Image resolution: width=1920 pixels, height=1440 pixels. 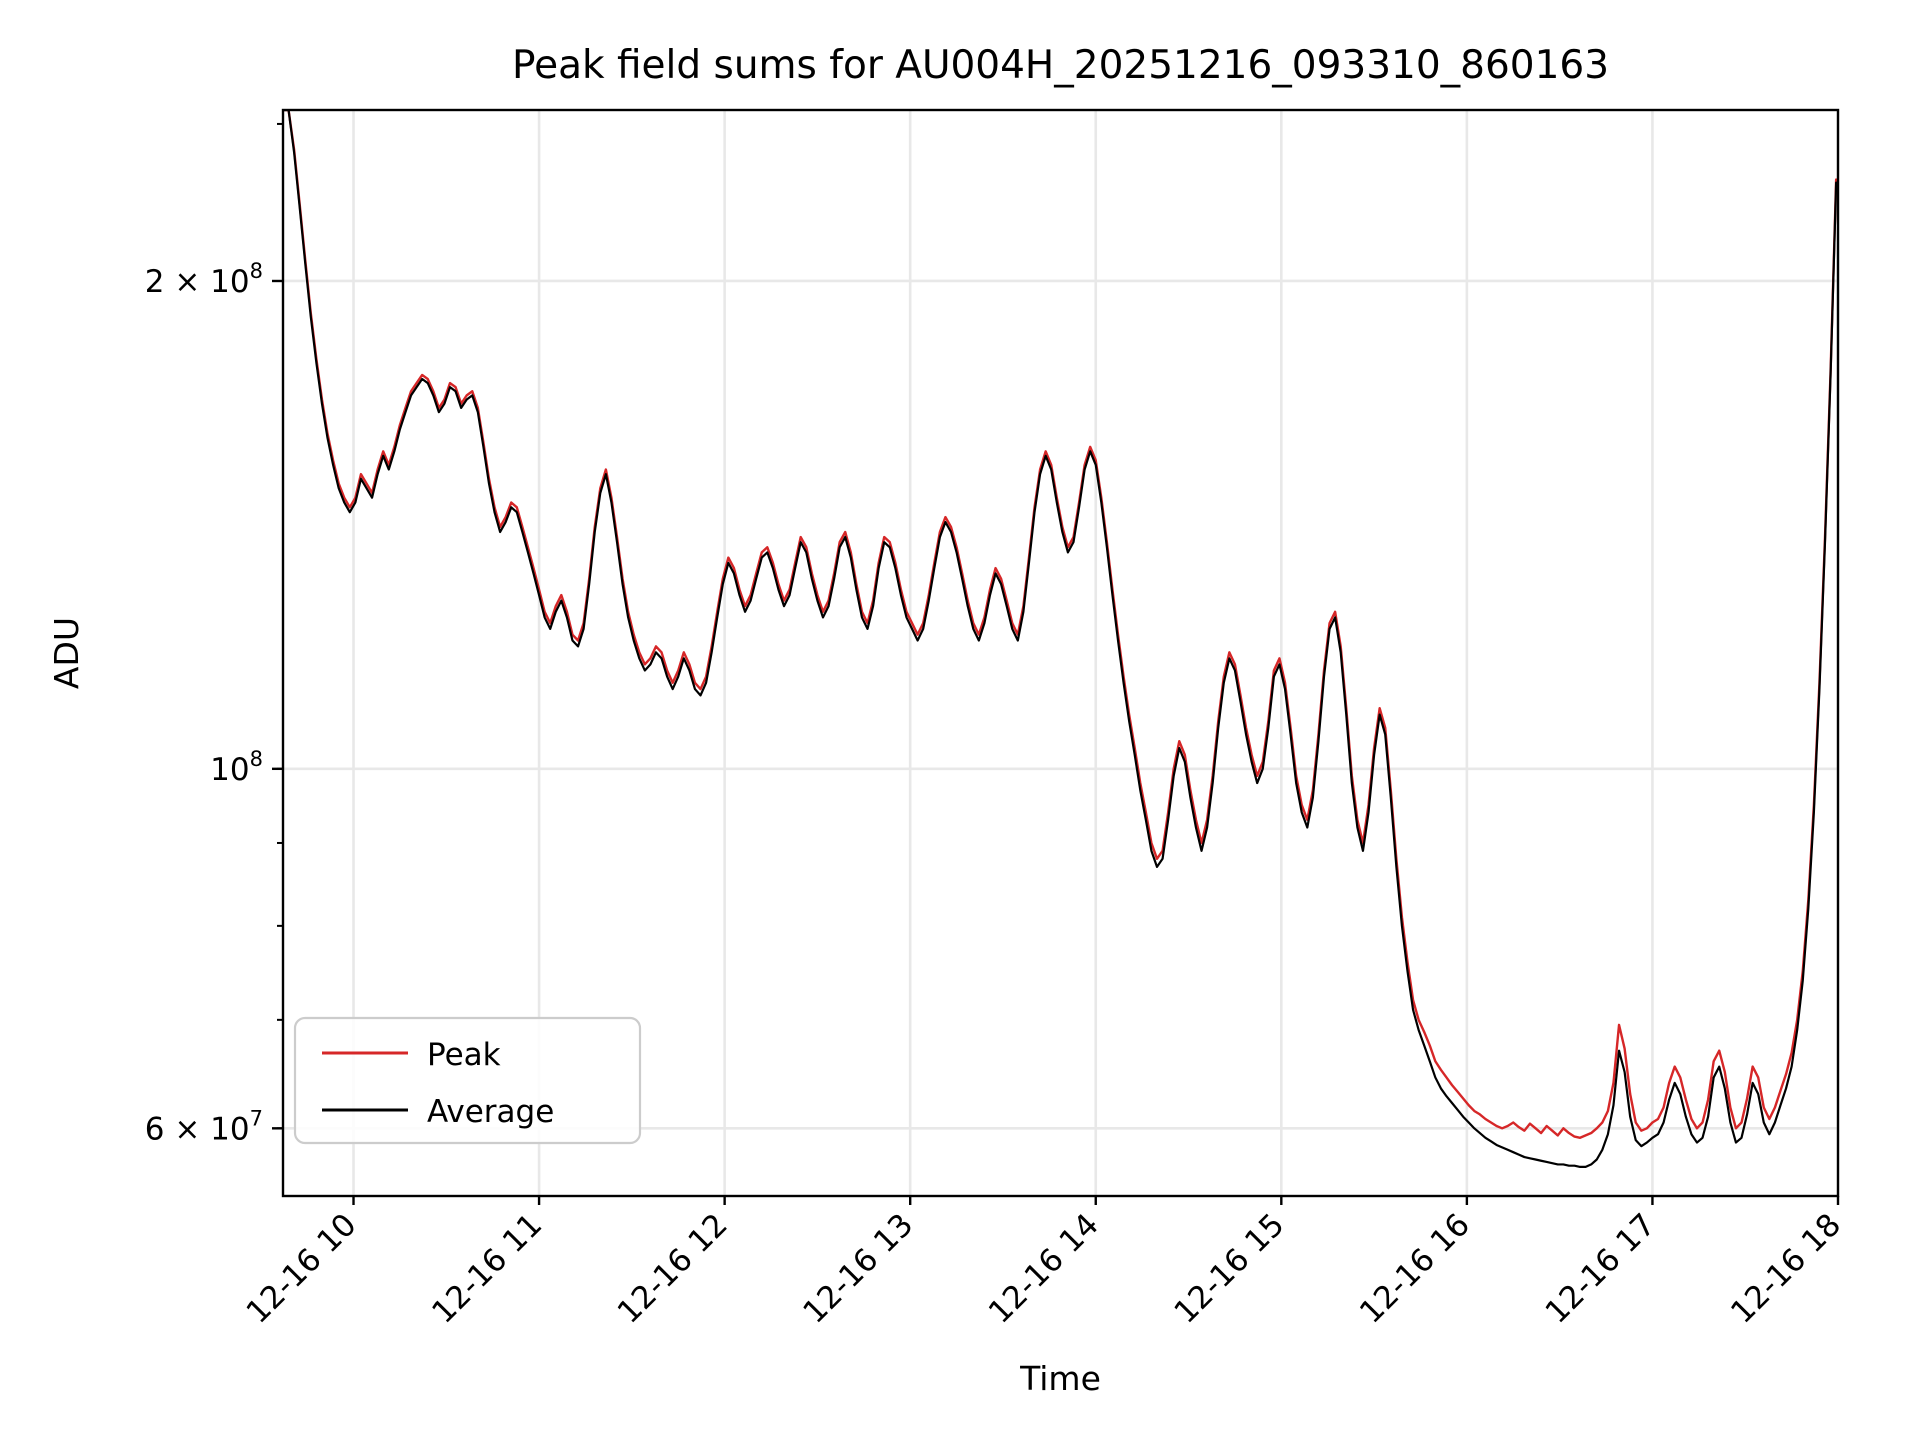 I want to click on svg-text: 6 × 107, so click(x=204, y=1126).